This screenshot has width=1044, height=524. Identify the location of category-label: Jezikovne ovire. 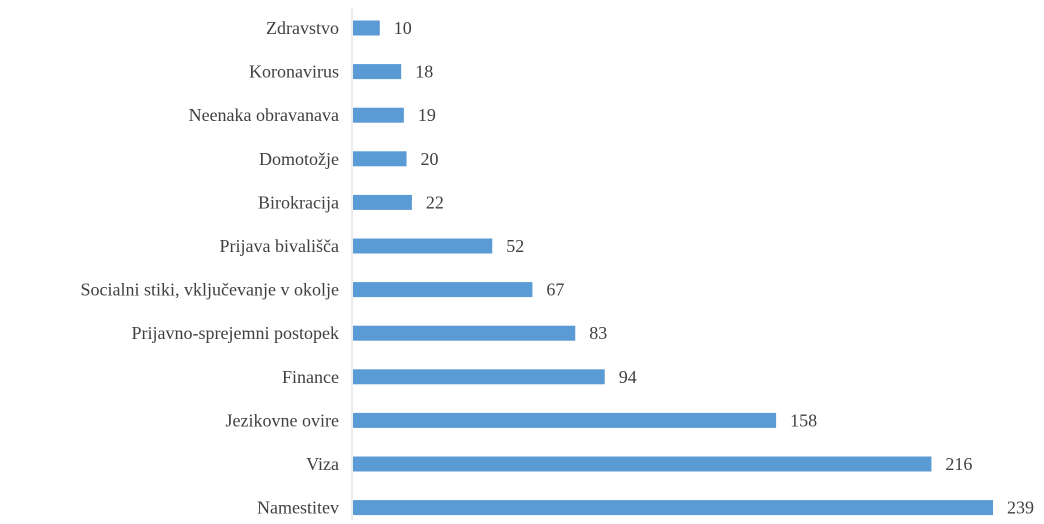
(282, 420).